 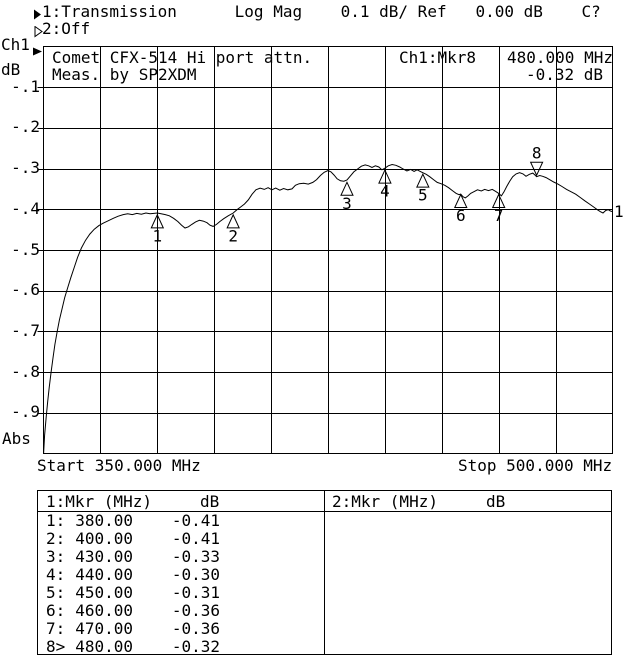 I want to click on y-axis-tick-label: -.2, so click(x=25, y=126).